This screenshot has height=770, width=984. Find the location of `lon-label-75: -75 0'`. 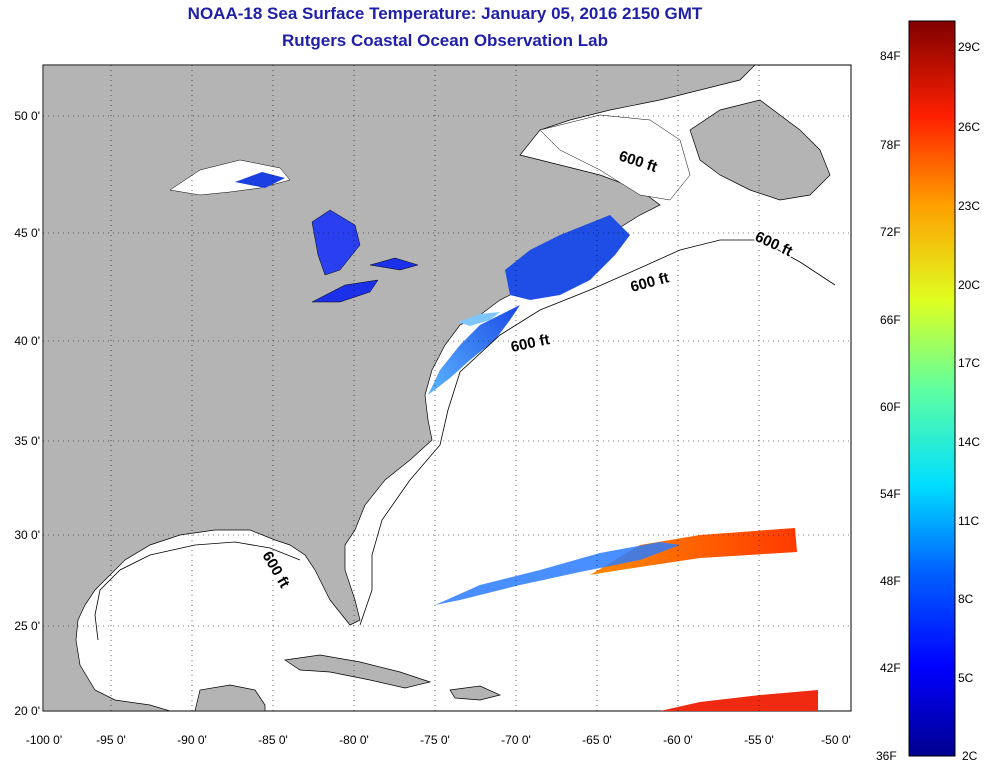

lon-label-75: -75 0' is located at coordinates (435, 740).